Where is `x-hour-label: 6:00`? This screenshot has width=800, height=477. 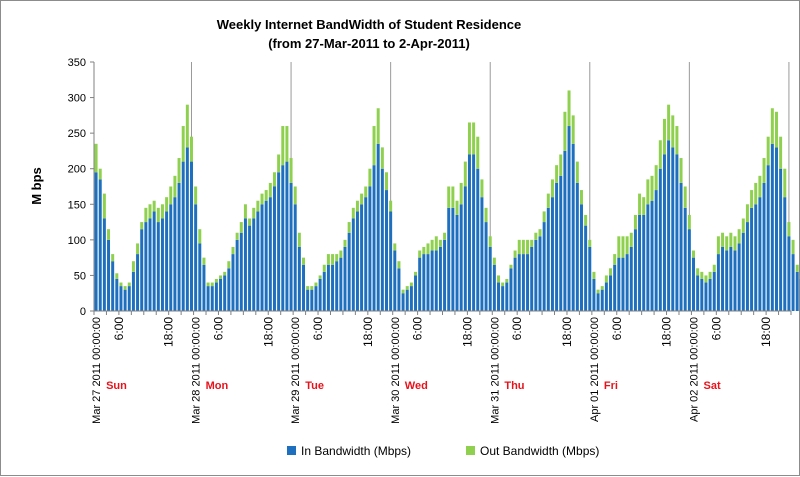 x-hour-label: 6:00 is located at coordinates (418, 329).